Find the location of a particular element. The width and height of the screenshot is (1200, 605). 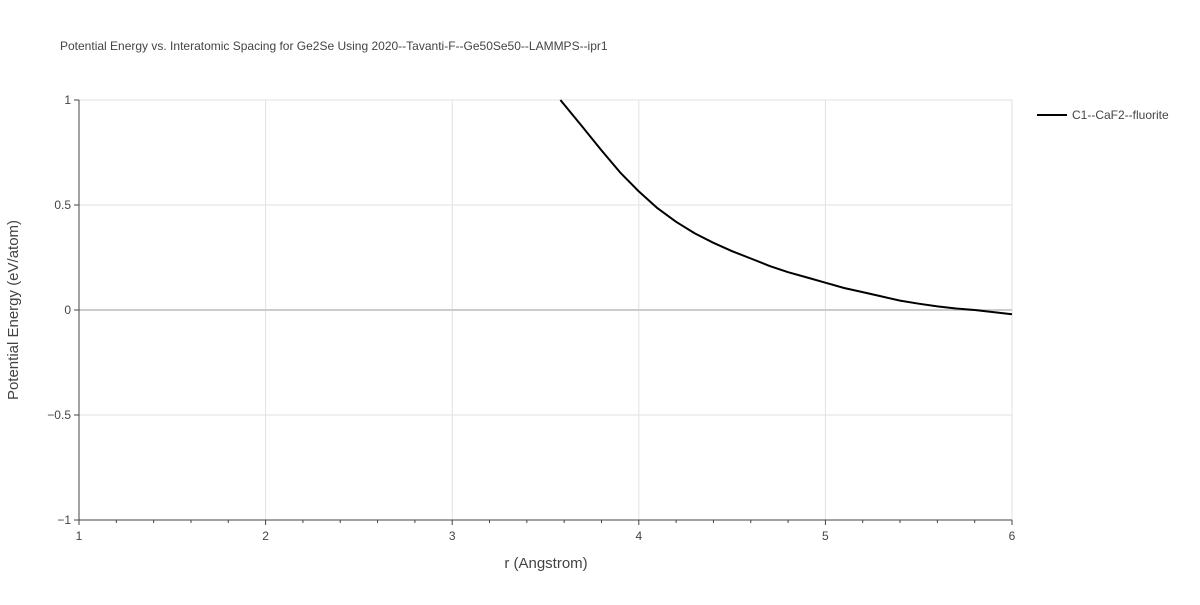

x-tick-label: 6 is located at coordinates (1012, 536).